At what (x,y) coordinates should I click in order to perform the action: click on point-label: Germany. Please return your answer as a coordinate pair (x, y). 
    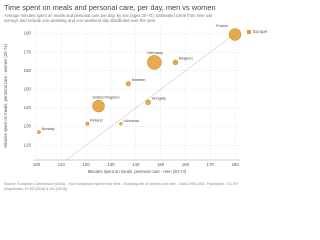
    Looking at the image, I should click on (155, 53).